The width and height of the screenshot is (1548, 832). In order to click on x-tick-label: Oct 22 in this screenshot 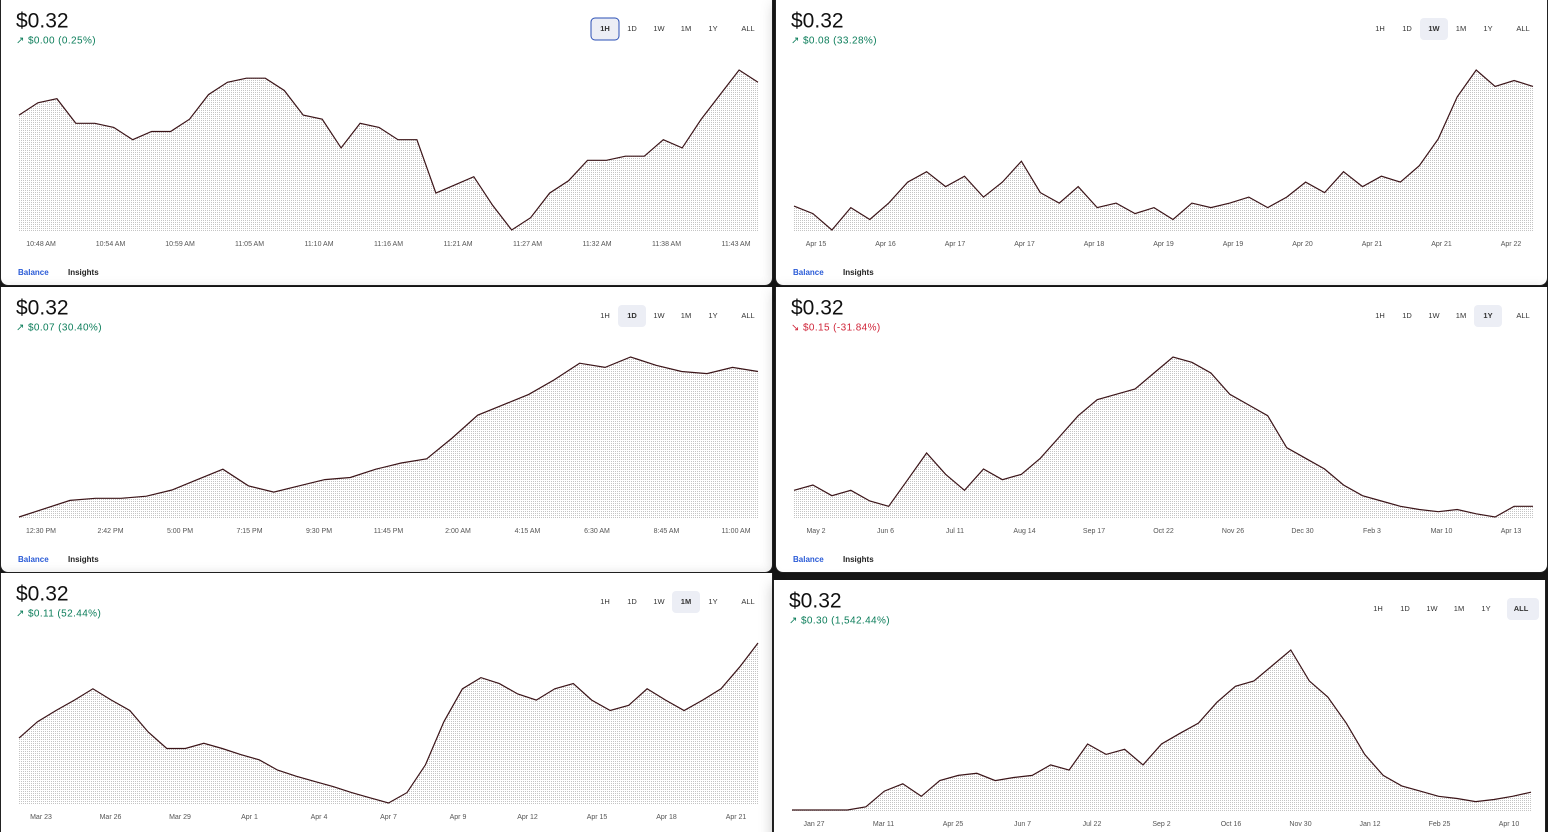, I will do `click(1163, 531)`.